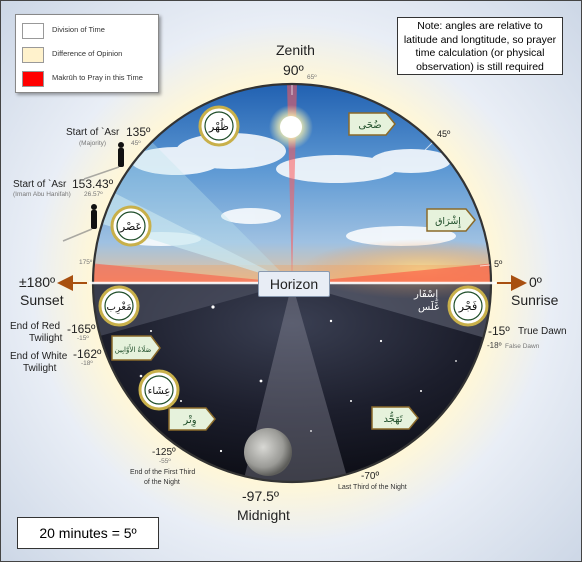 The height and width of the screenshot is (562, 582). I want to click on false-dawn-angle: -18º, so click(494, 345).